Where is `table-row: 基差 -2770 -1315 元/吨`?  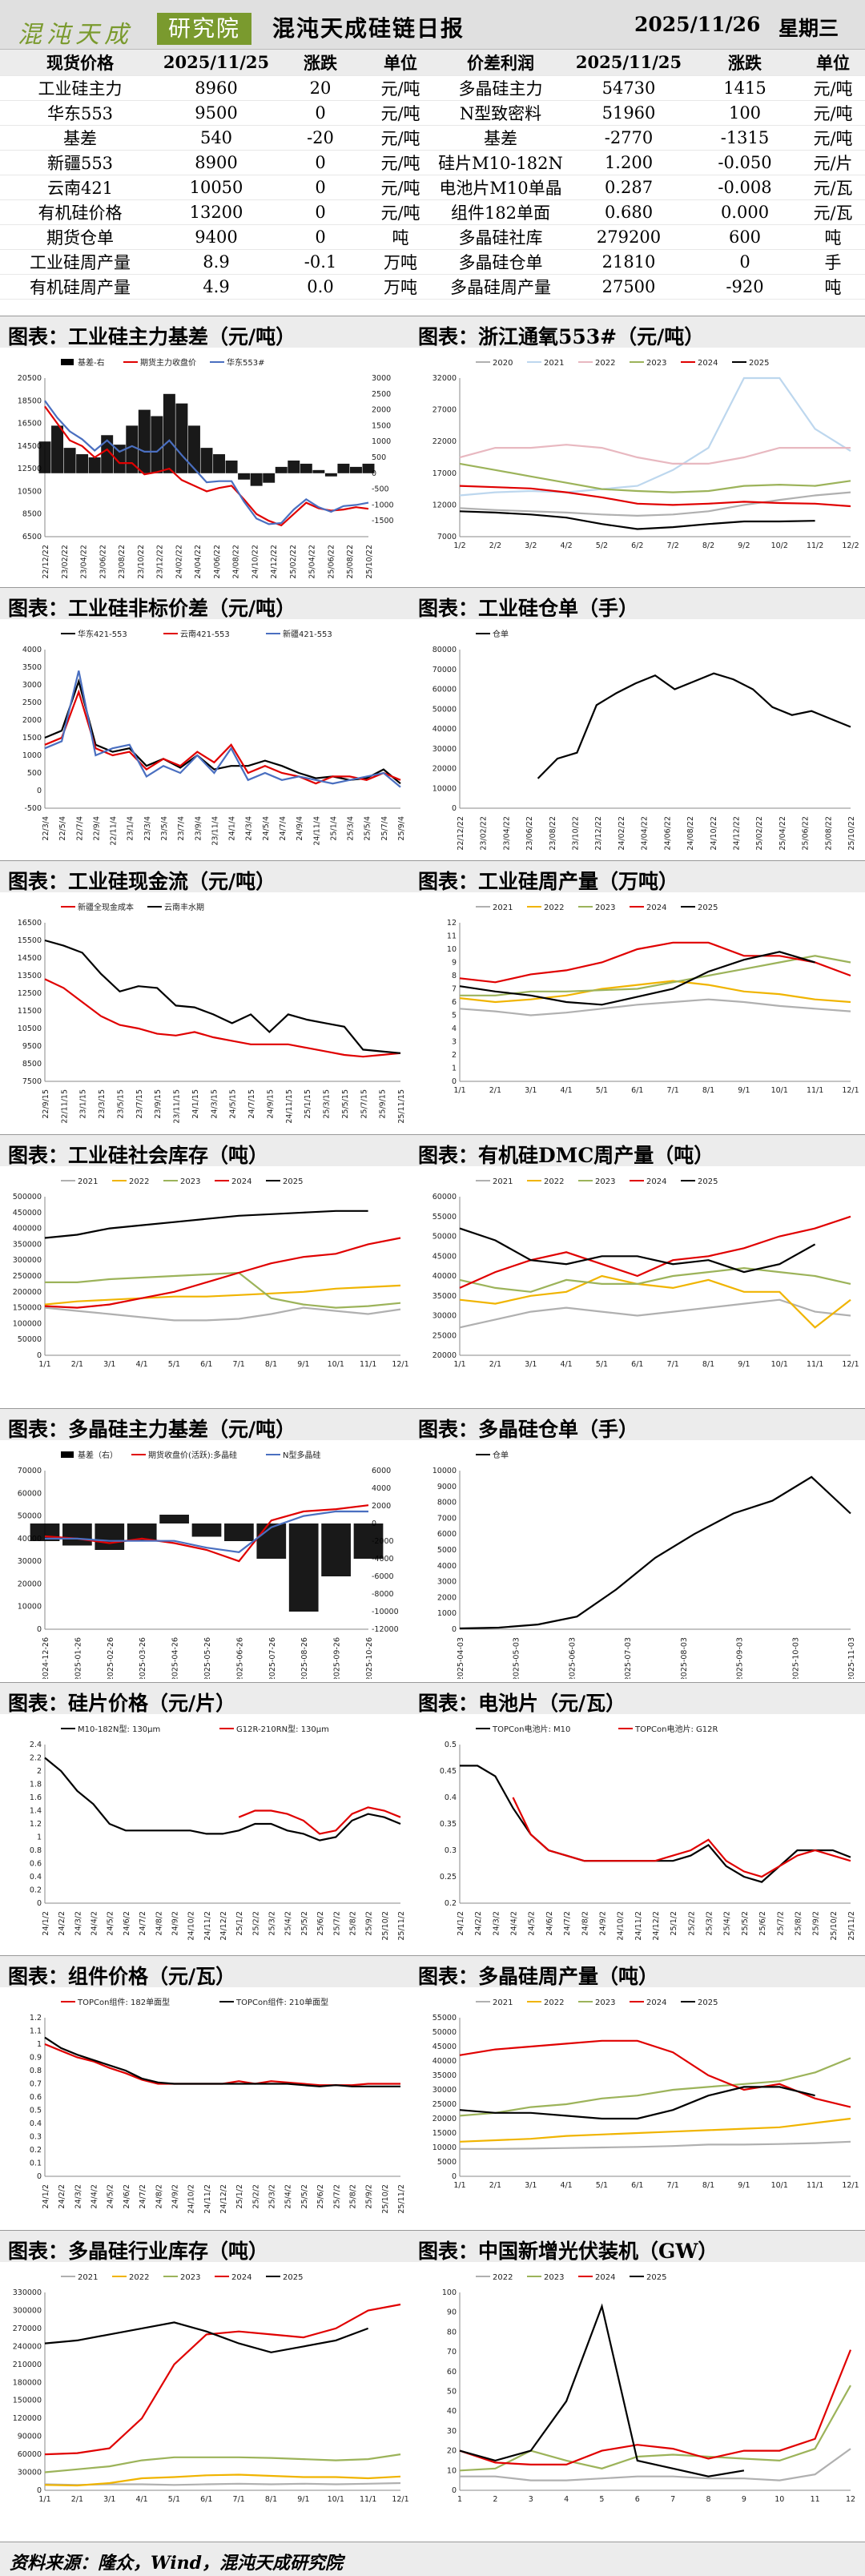 table-row: 基差 -2770 -1315 元/吨 is located at coordinates (648, 138).